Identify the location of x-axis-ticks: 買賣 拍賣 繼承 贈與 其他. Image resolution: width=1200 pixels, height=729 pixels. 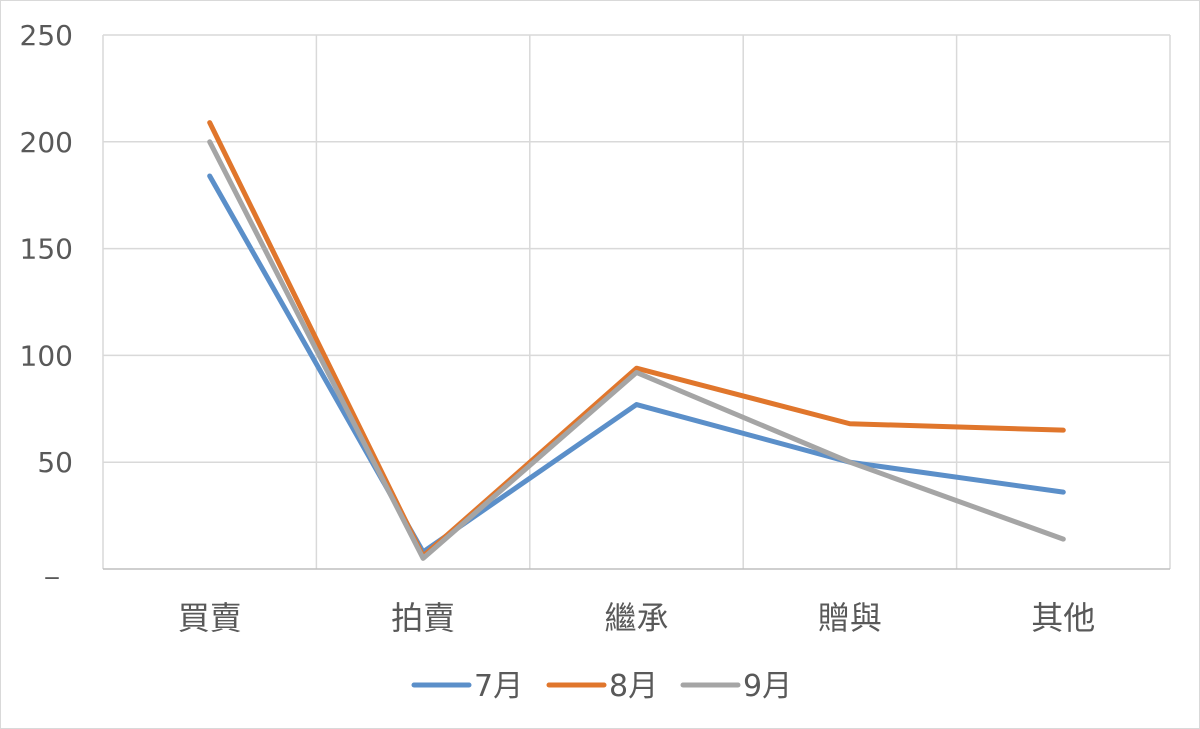
(637, 618).